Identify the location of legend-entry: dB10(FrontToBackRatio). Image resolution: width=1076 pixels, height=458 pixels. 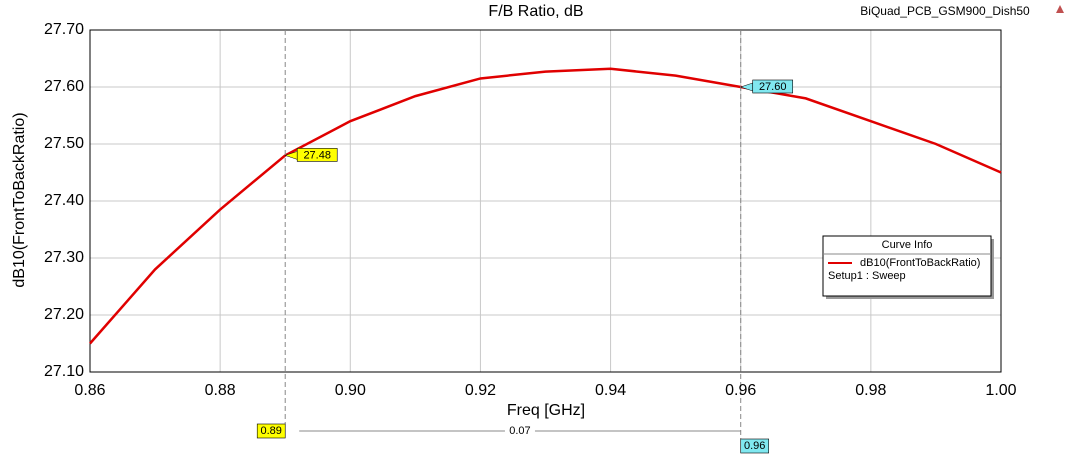
(920, 263).